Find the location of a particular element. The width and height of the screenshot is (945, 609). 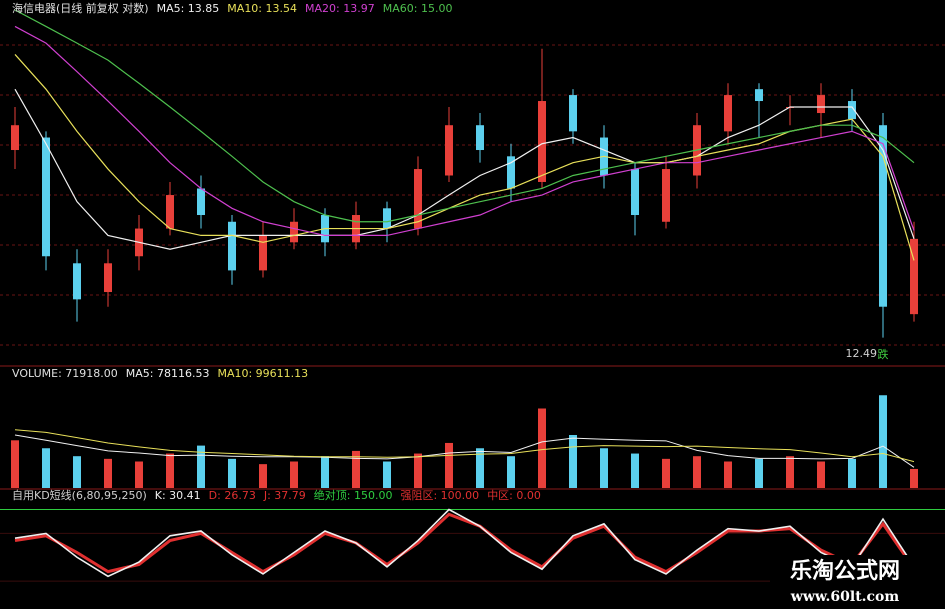

watermark-title: 乐淘公式网 is located at coordinates (845, 571).